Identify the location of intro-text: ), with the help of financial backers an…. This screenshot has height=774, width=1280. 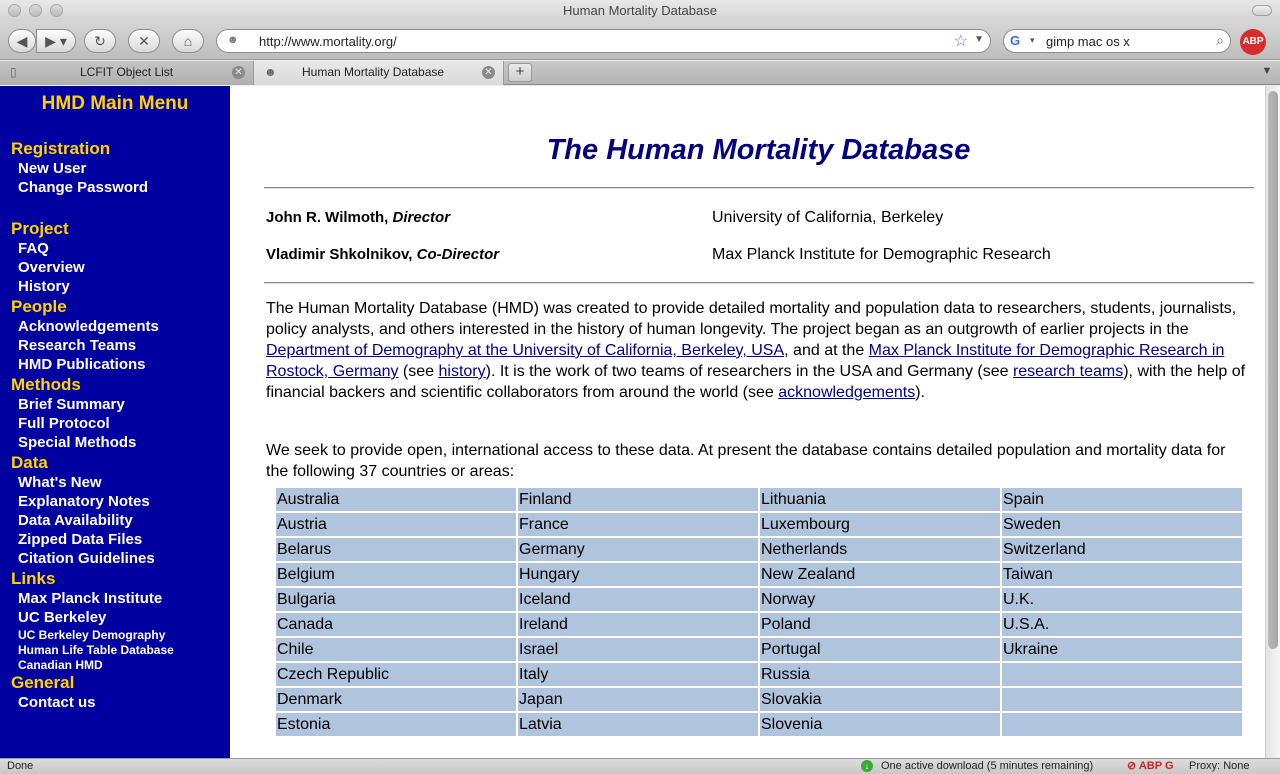
(756, 382).